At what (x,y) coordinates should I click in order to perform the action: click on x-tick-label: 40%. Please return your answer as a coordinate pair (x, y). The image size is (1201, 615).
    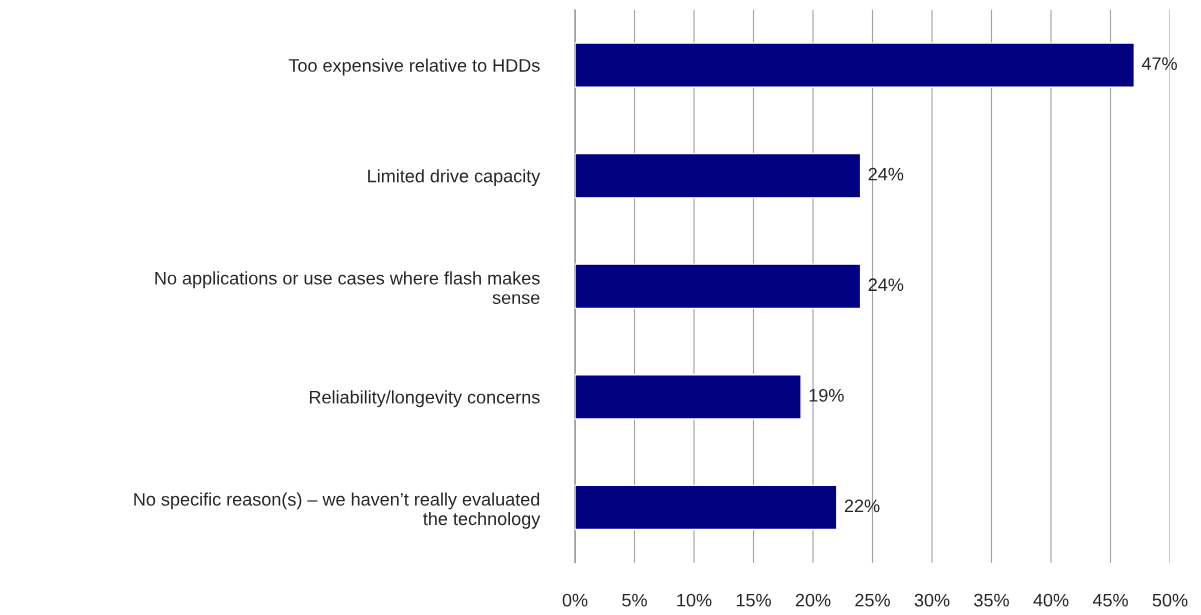
    Looking at the image, I should click on (1051, 600).